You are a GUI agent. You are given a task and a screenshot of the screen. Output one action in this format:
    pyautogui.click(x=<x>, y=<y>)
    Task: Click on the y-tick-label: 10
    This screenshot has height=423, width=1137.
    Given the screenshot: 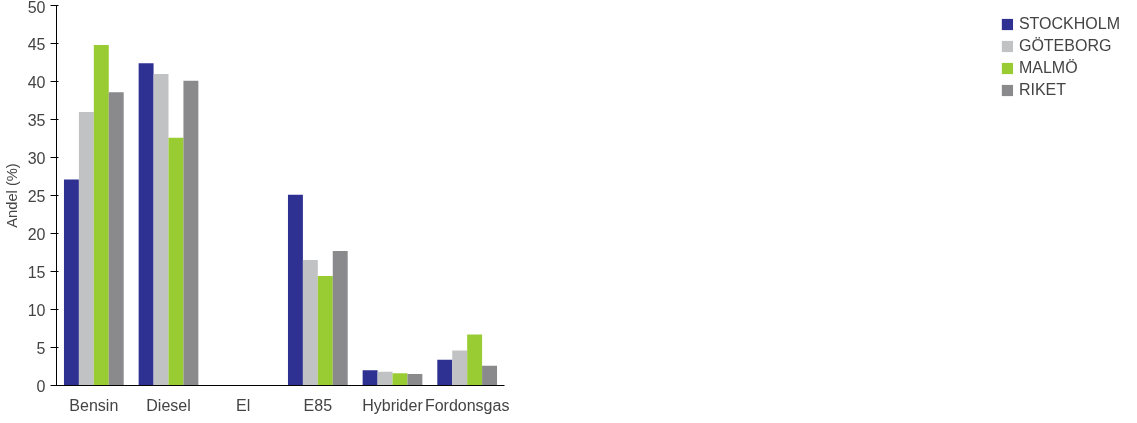 What is the action you would take?
    pyautogui.click(x=36, y=310)
    